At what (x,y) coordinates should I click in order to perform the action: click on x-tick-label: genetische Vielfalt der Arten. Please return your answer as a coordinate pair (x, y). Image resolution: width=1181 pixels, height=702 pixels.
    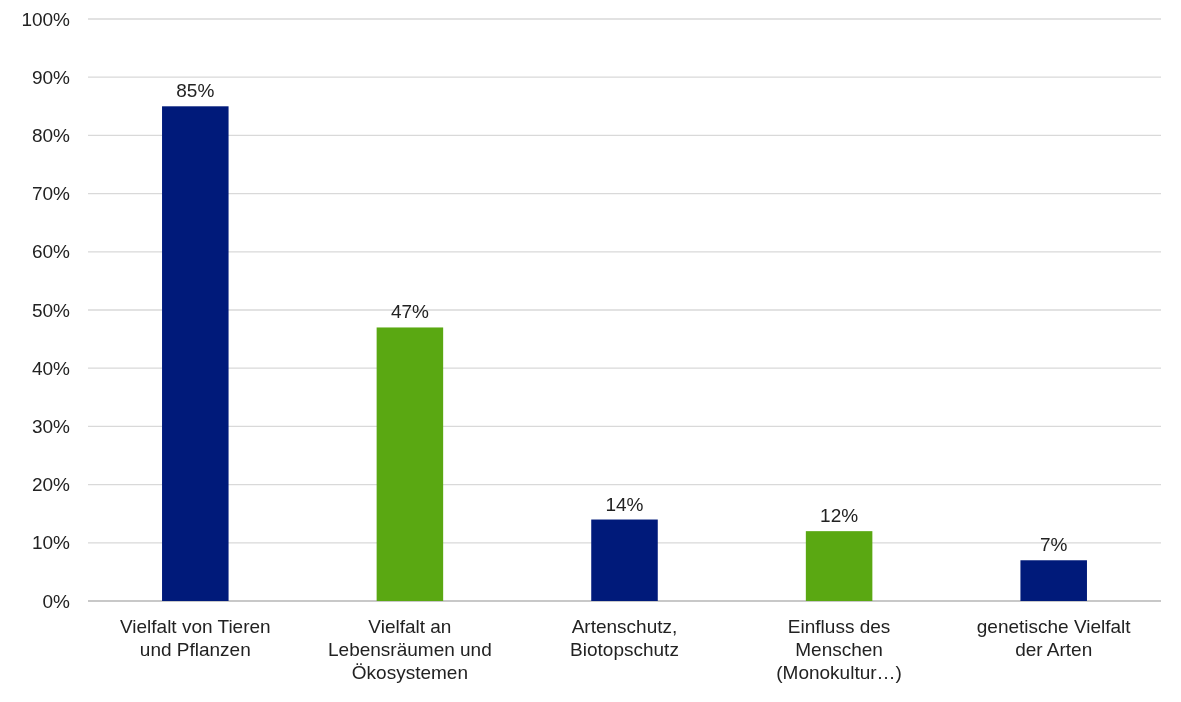
    Looking at the image, I should click on (1054, 638).